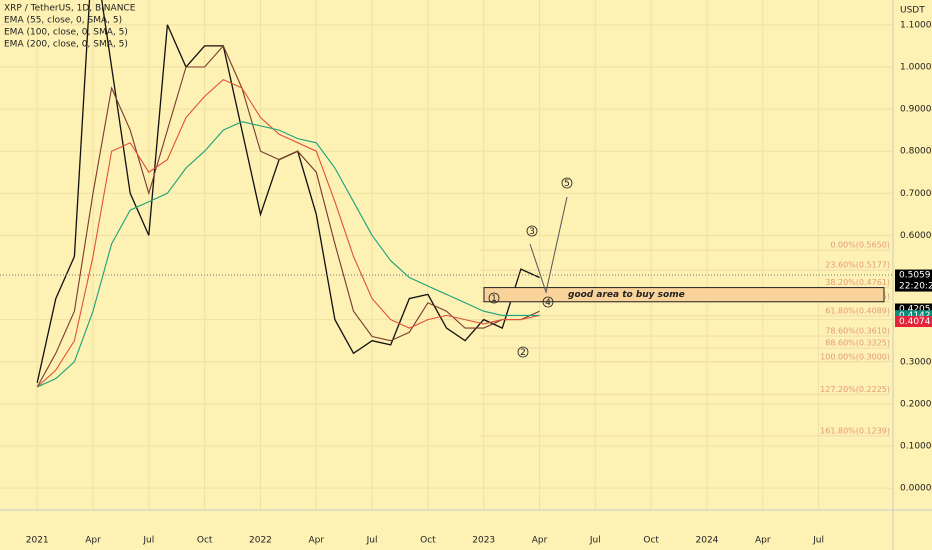 The width and height of the screenshot is (932, 550). I want to click on price-tag-label: 0.4074, so click(915, 322).